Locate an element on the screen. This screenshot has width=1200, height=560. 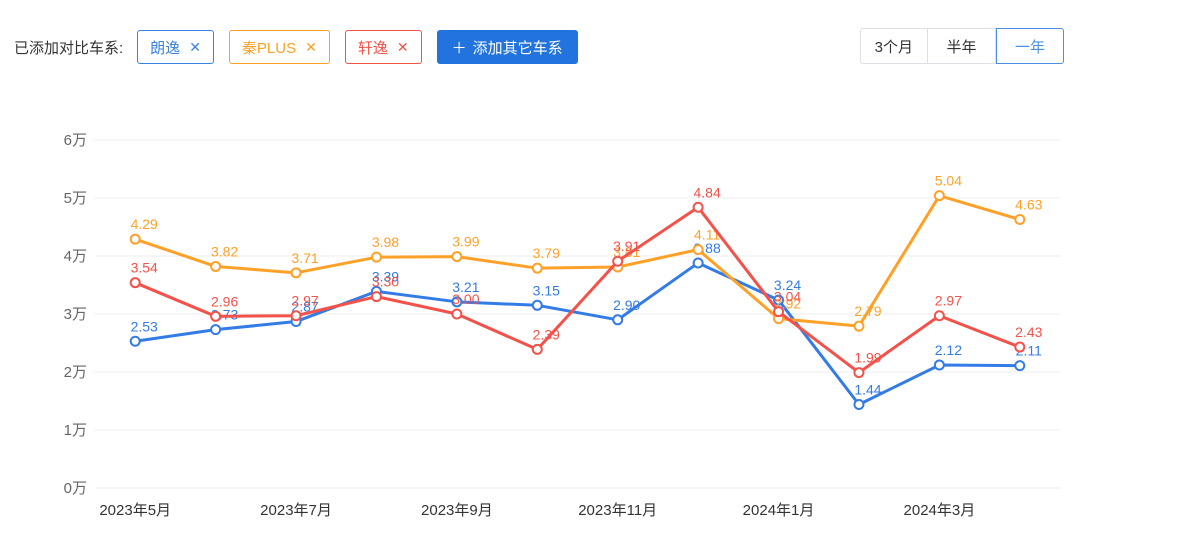
data-point-label: 4.29 is located at coordinates (144, 224).